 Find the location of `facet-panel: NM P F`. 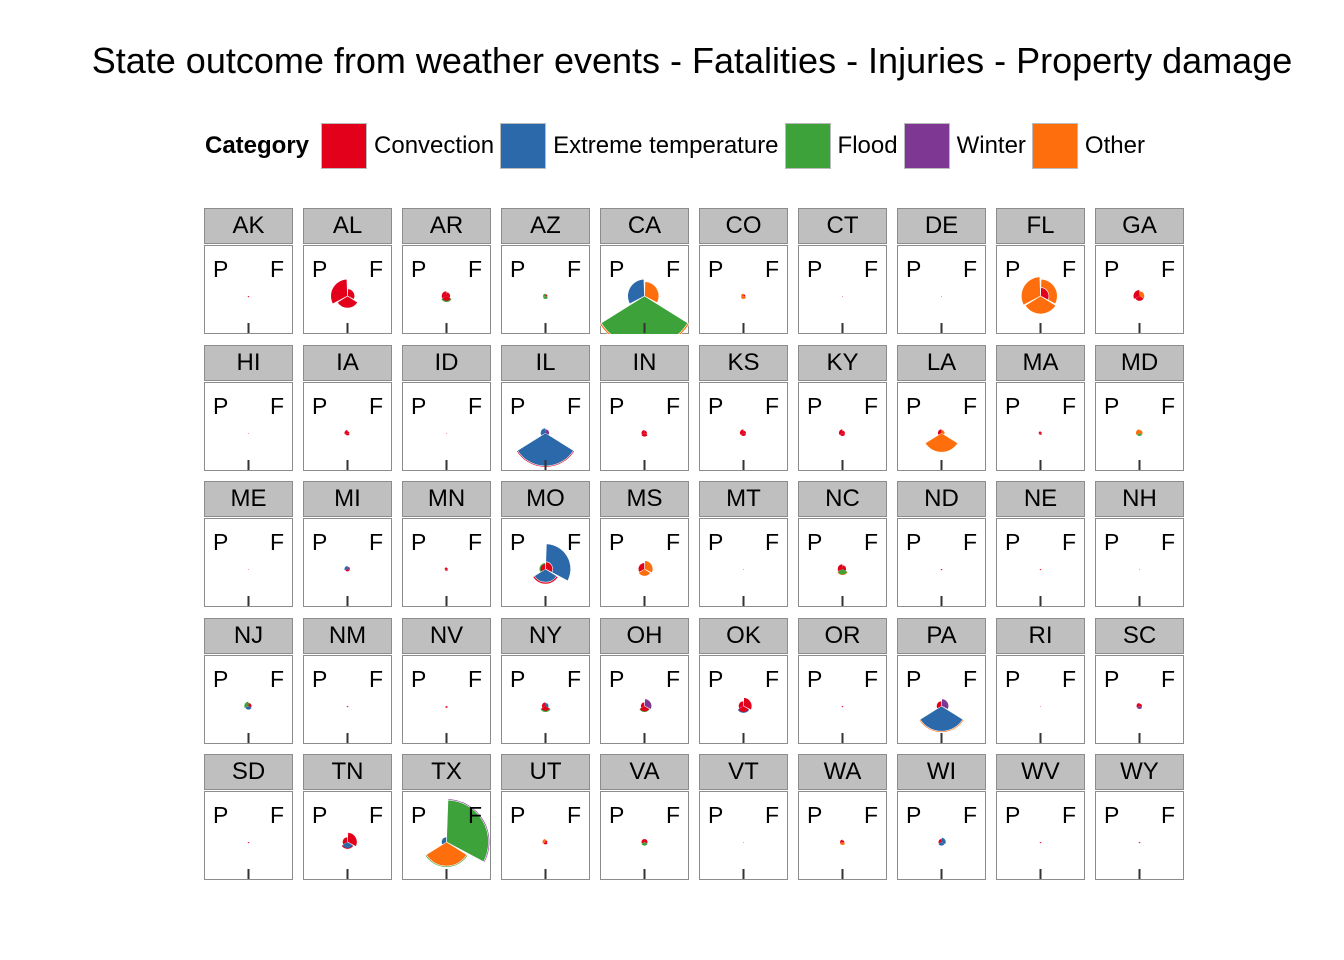

facet-panel: NM P F is located at coordinates (347, 680).